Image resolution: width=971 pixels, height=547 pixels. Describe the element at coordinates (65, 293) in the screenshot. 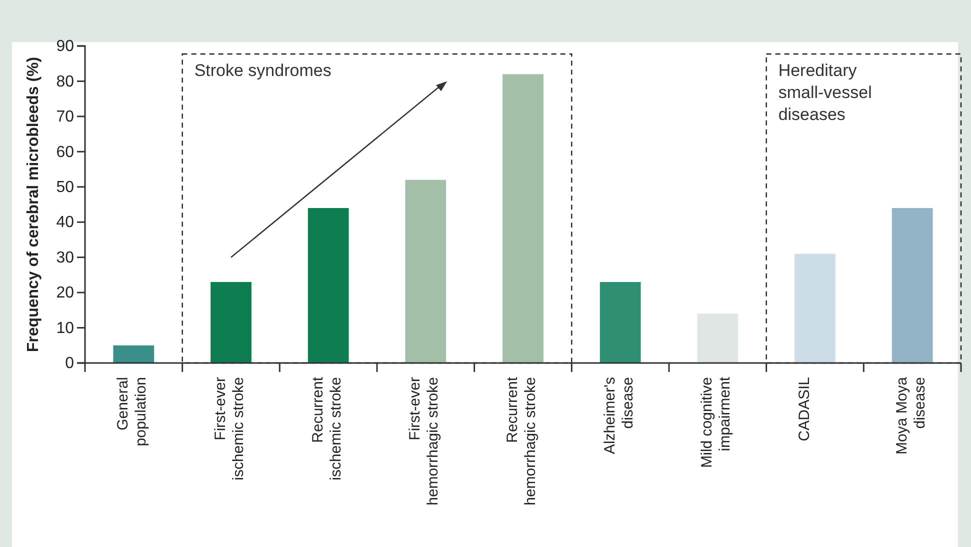

I see `y-tick-label: 20` at that location.